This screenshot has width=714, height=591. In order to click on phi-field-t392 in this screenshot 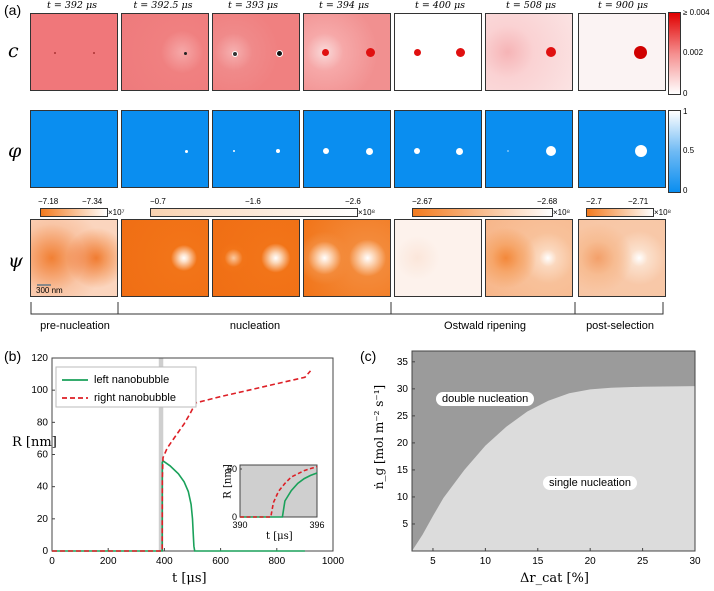, I will do `click(74, 149)`.